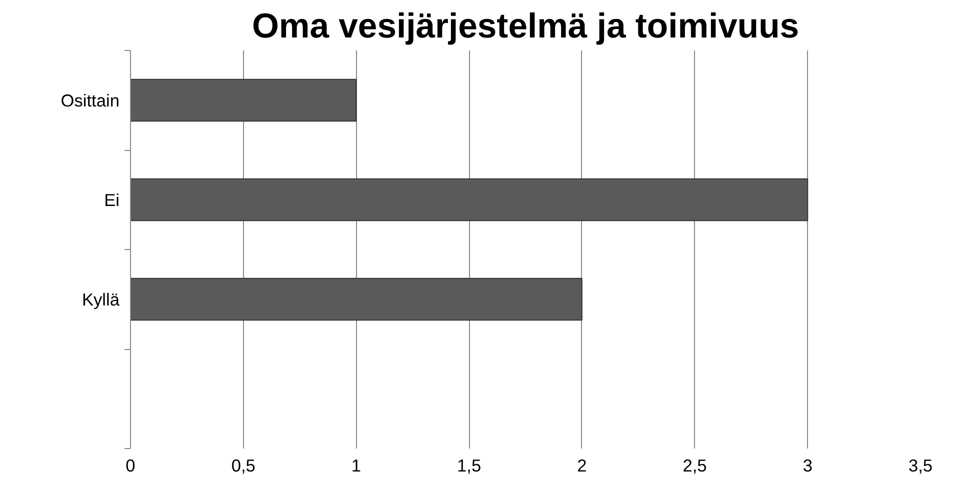 The image size is (964, 481). I want to click on x-tick-label: 3, so click(807, 466).